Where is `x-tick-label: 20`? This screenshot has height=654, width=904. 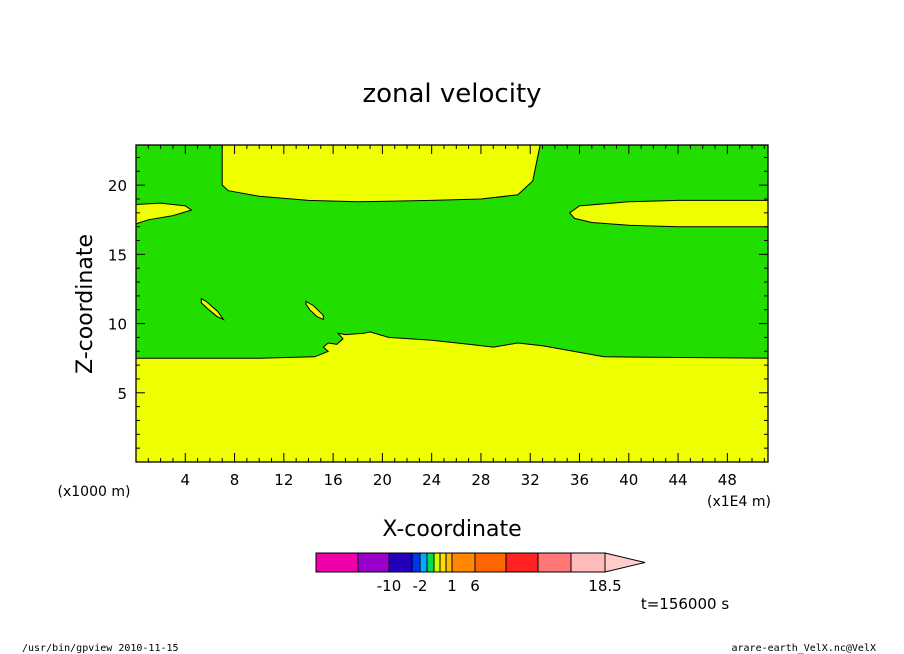
x-tick-label: 20 is located at coordinates (382, 480).